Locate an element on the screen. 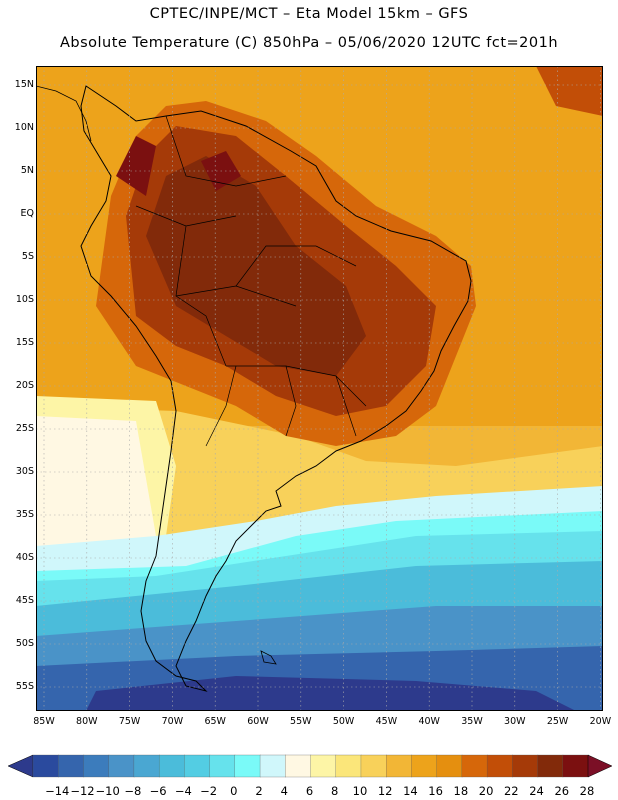 The height and width of the screenshot is (800, 618). colorbar-label: −4 is located at coordinates (183, 791).